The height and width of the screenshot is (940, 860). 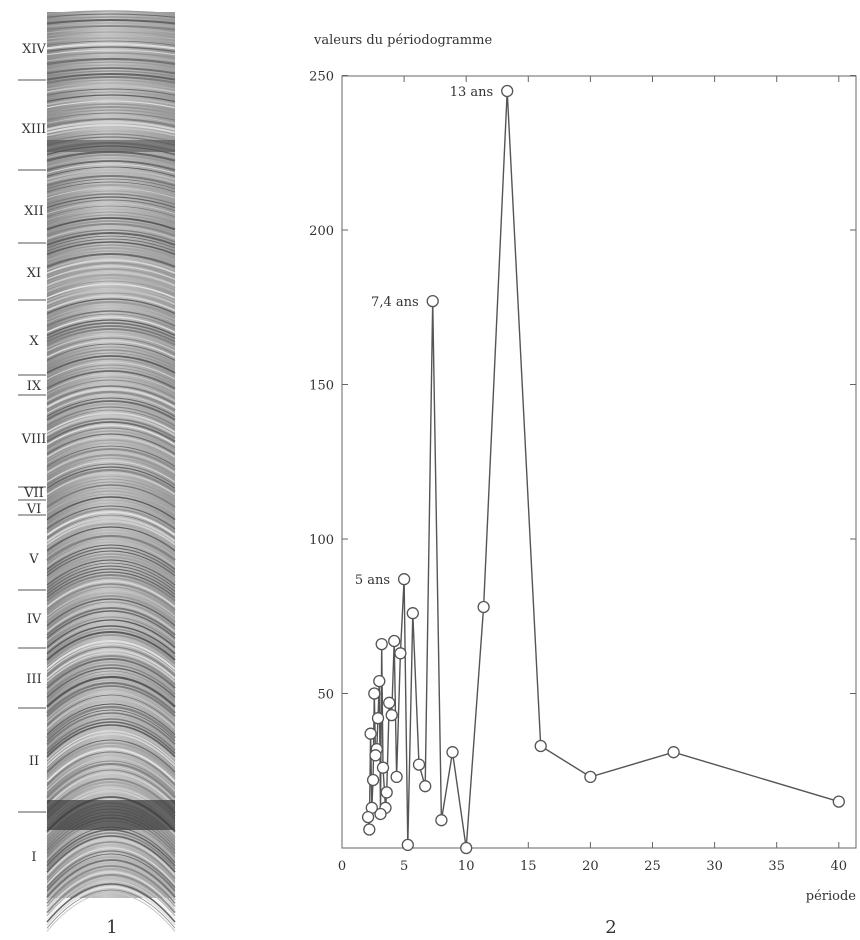 What do you see at coordinates (34, 49) in the screenshot?
I see `zone-label: XIV` at bounding box center [34, 49].